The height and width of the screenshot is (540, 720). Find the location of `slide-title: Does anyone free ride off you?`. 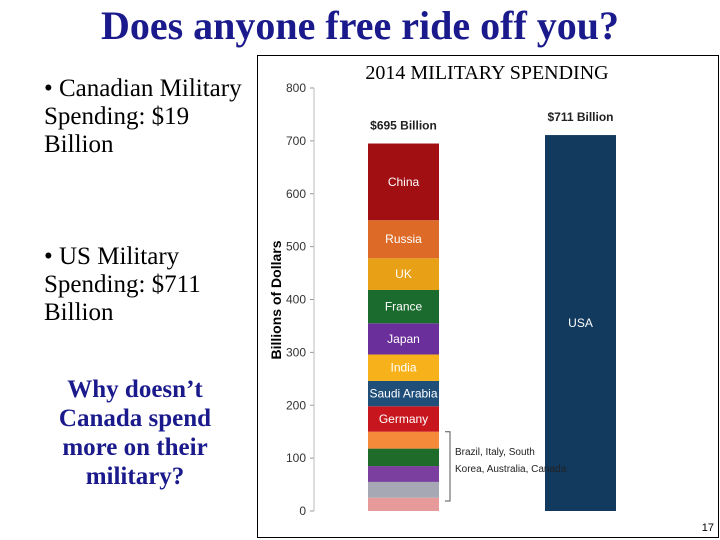

slide-title: Does anyone free ride off you? is located at coordinates (360, 25).